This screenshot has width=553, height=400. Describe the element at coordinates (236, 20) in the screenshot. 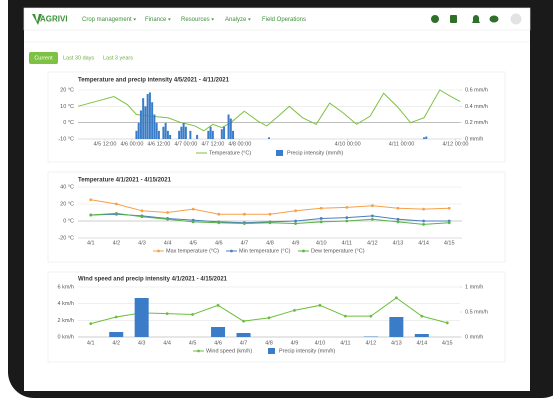

I see `menu-item: Analyze` at that location.